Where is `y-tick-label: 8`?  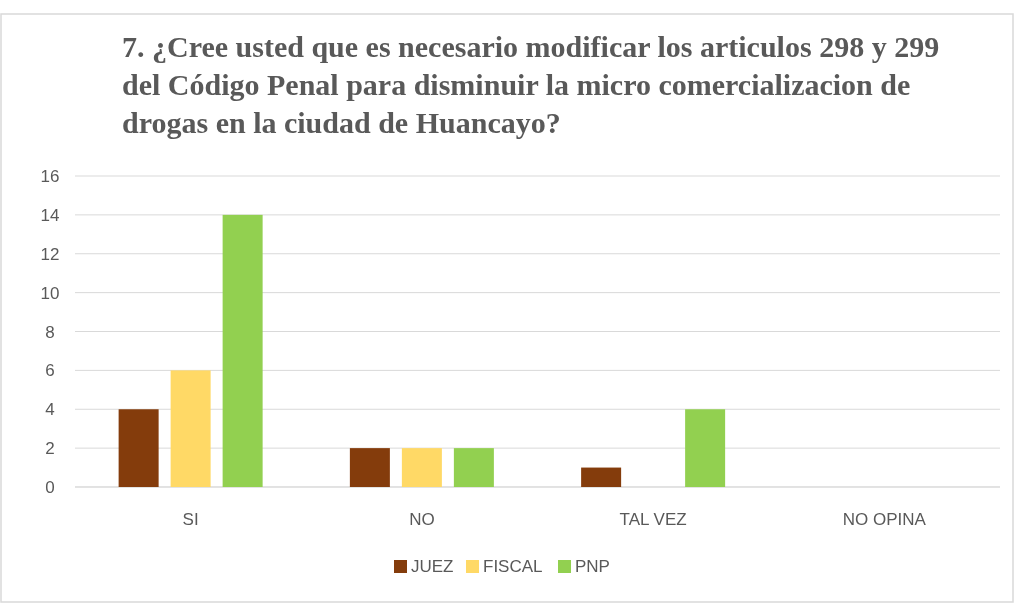 y-tick-label: 8 is located at coordinates (50, 332).